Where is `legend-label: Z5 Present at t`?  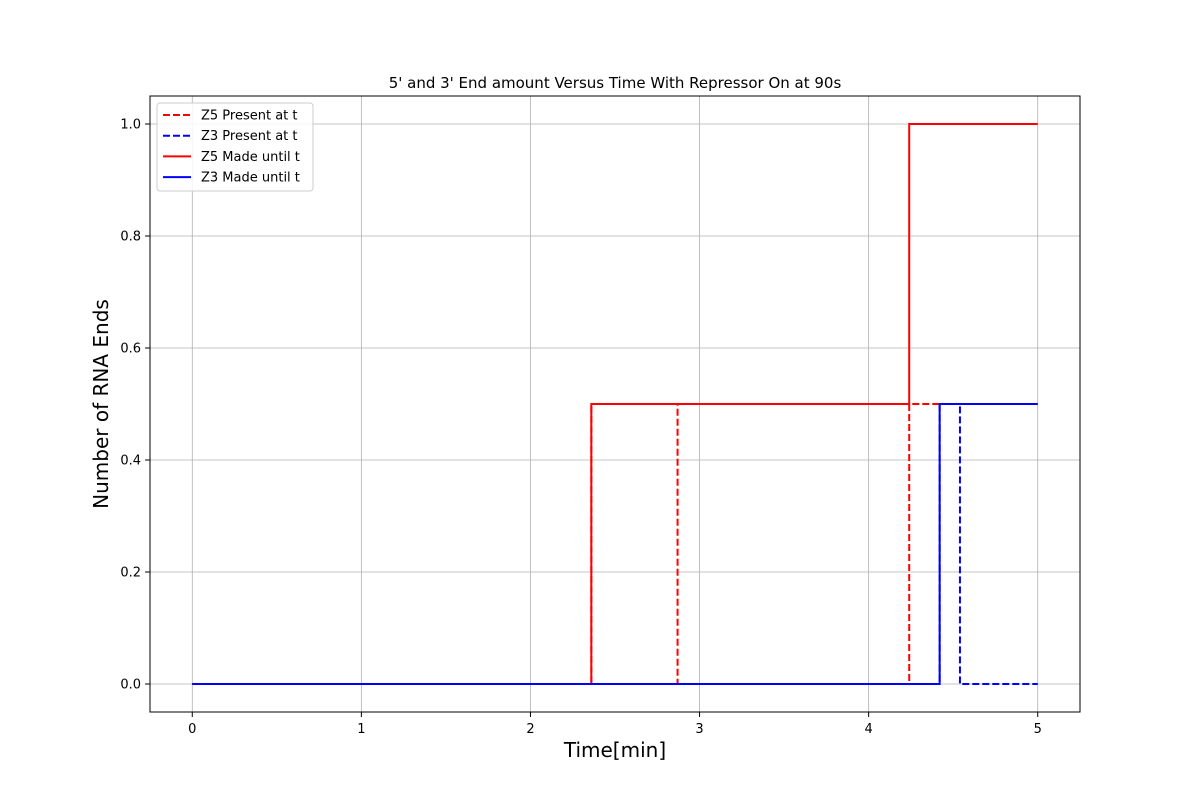
legend-label: Z5 Present at t is located at coordinates (249, 116).